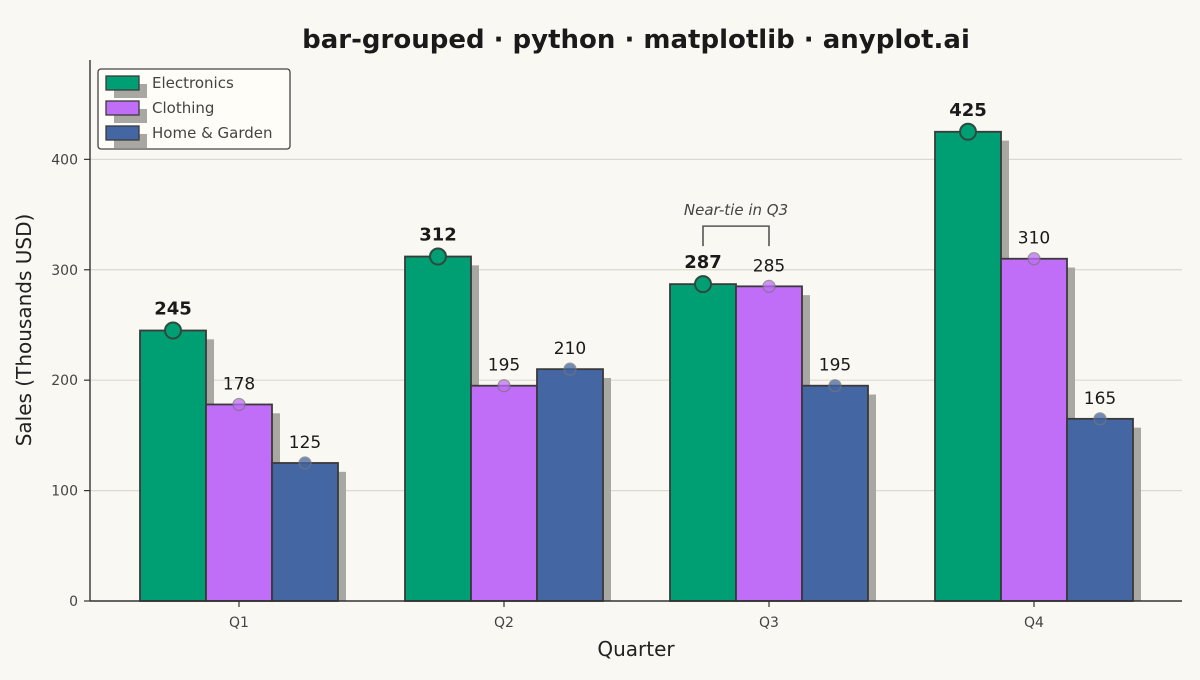 The image size is (1200, 680). What do you see at coordinates (183, 108) in the screenshot?
I see `legend-label: Clothing` at bounding box center [183, 108].